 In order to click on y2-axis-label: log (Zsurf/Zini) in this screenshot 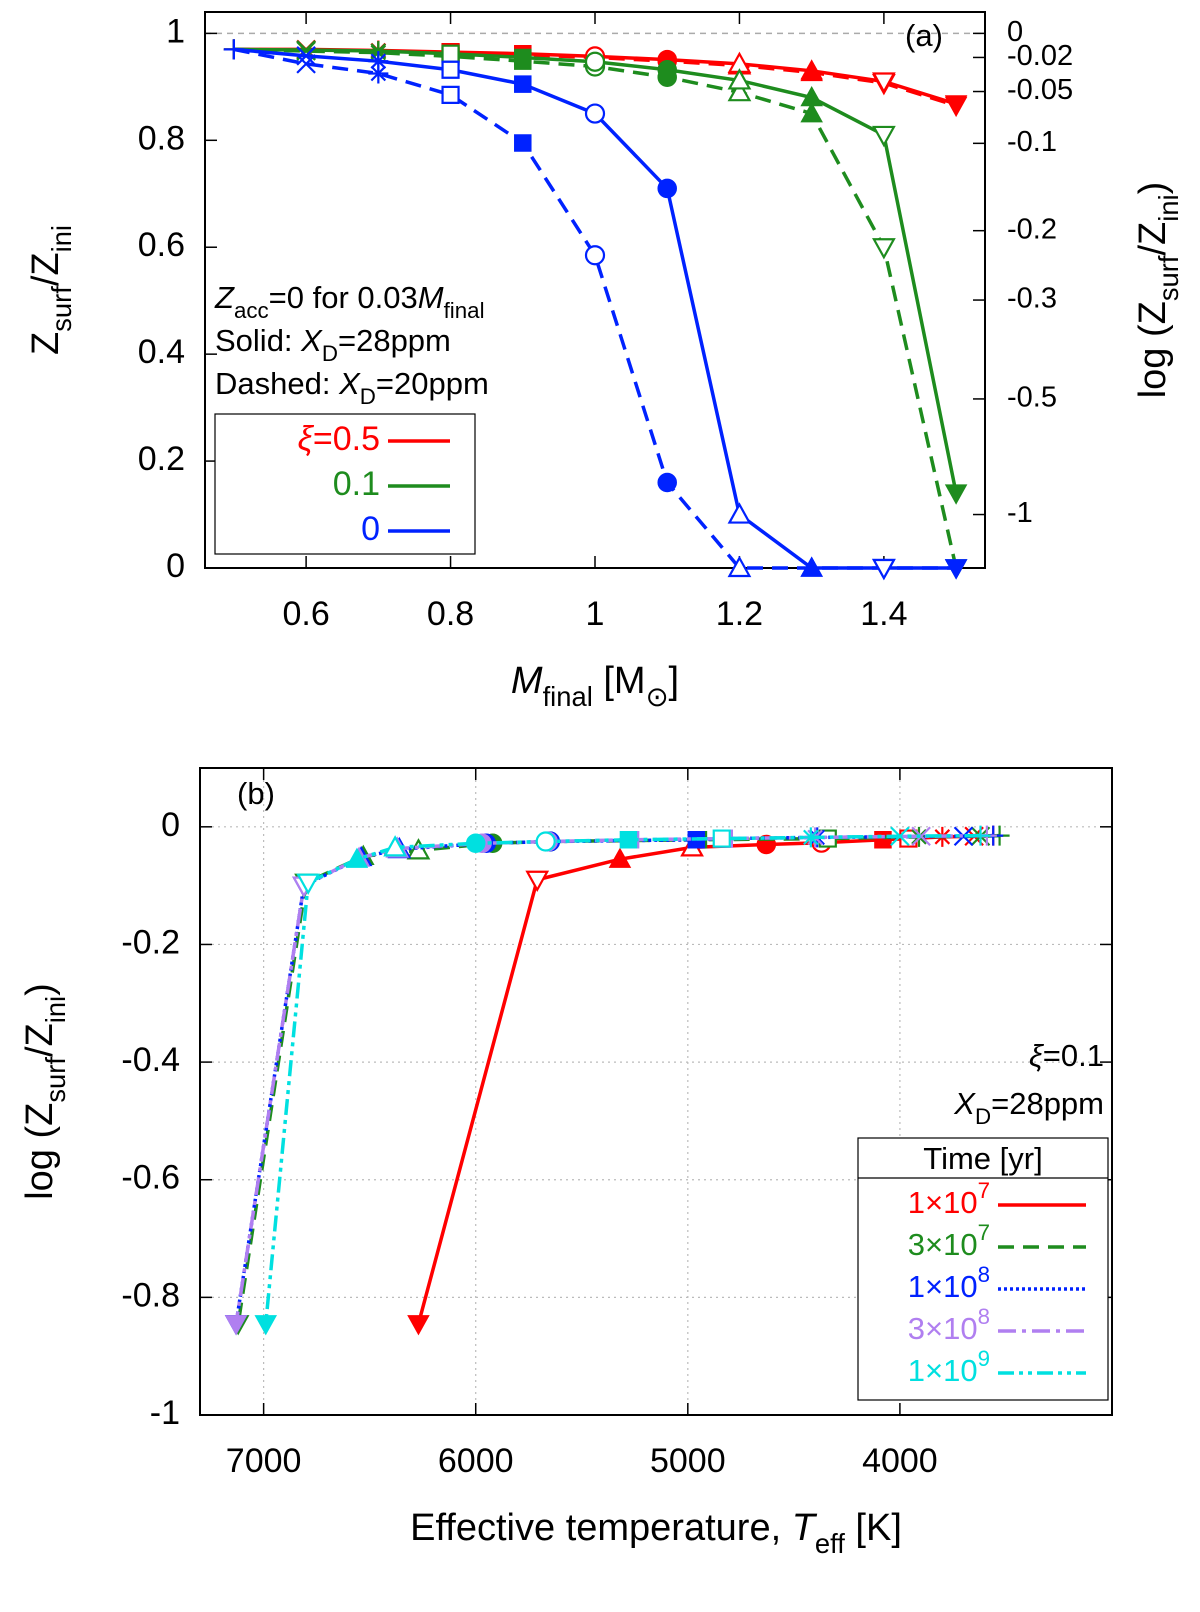, I will do `click(1158, 290)`.